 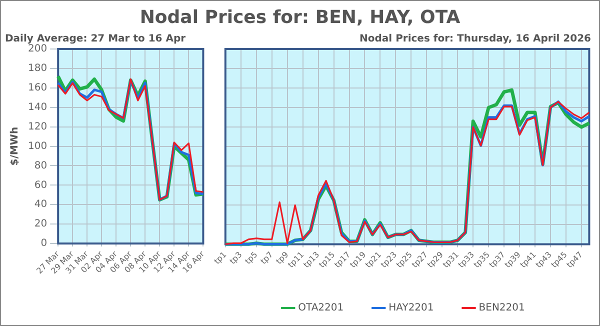 I want to click on y-axis-title: $/MWh, so click(x=15, y=146).